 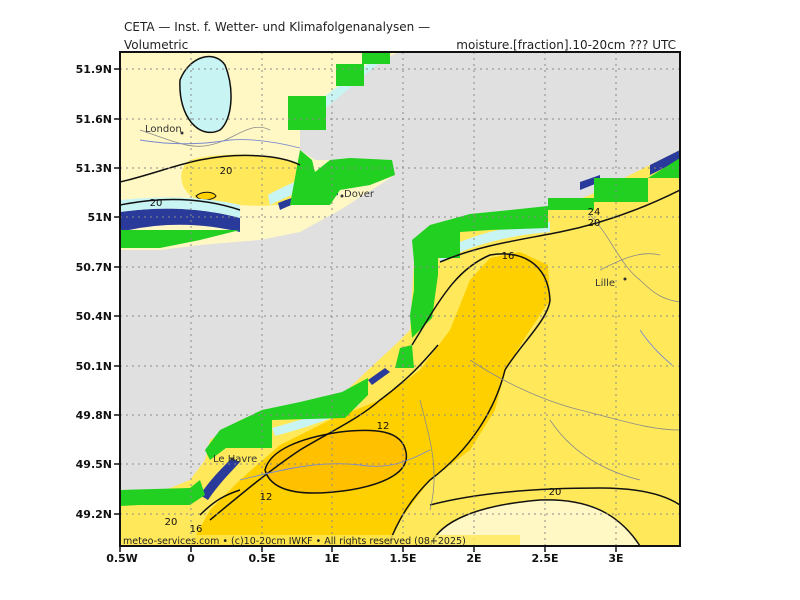 What do you see at coordinates (473, 558) in the screenshot?
I see `lon-tick-label: 2E` at bounding box center [473, 558].